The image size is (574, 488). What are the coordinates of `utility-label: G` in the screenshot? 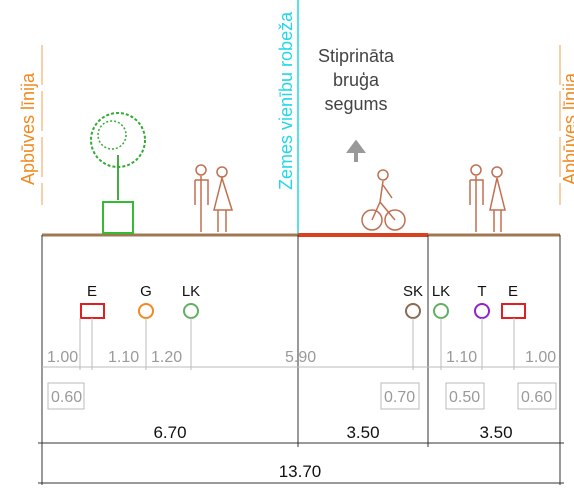 It's located at (146, 291).